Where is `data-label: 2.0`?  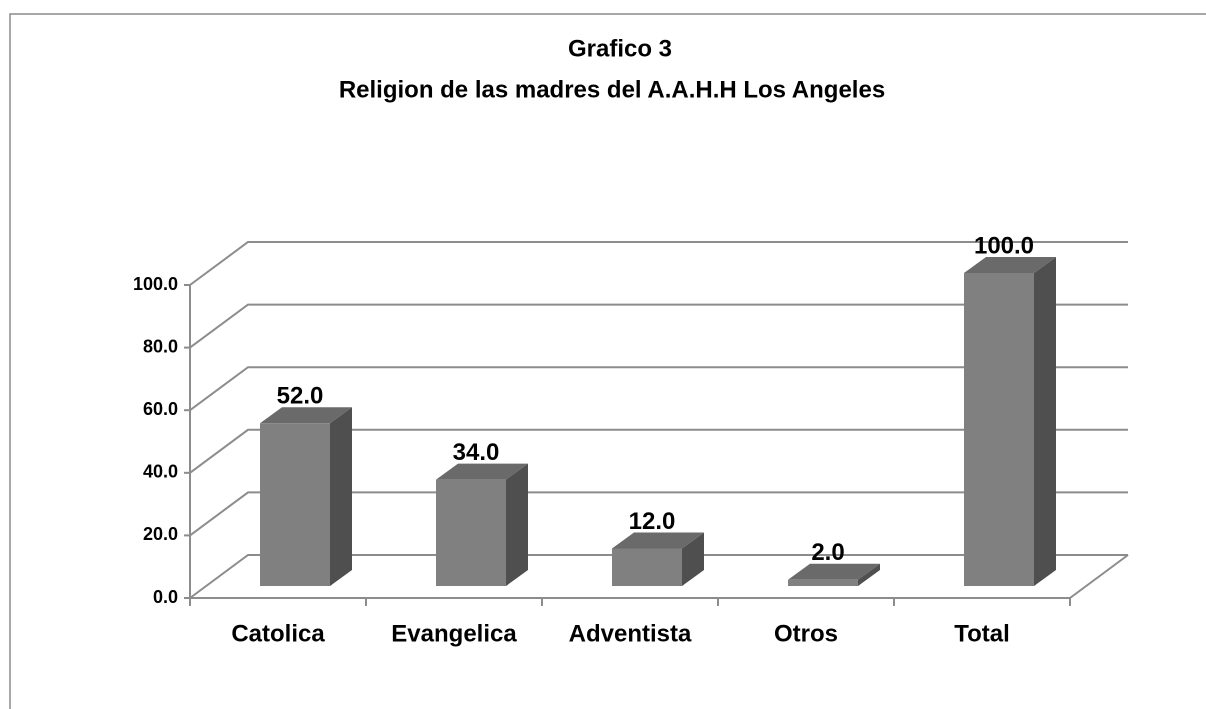
data-label: 2.0 is located at coordinates (827, 552).